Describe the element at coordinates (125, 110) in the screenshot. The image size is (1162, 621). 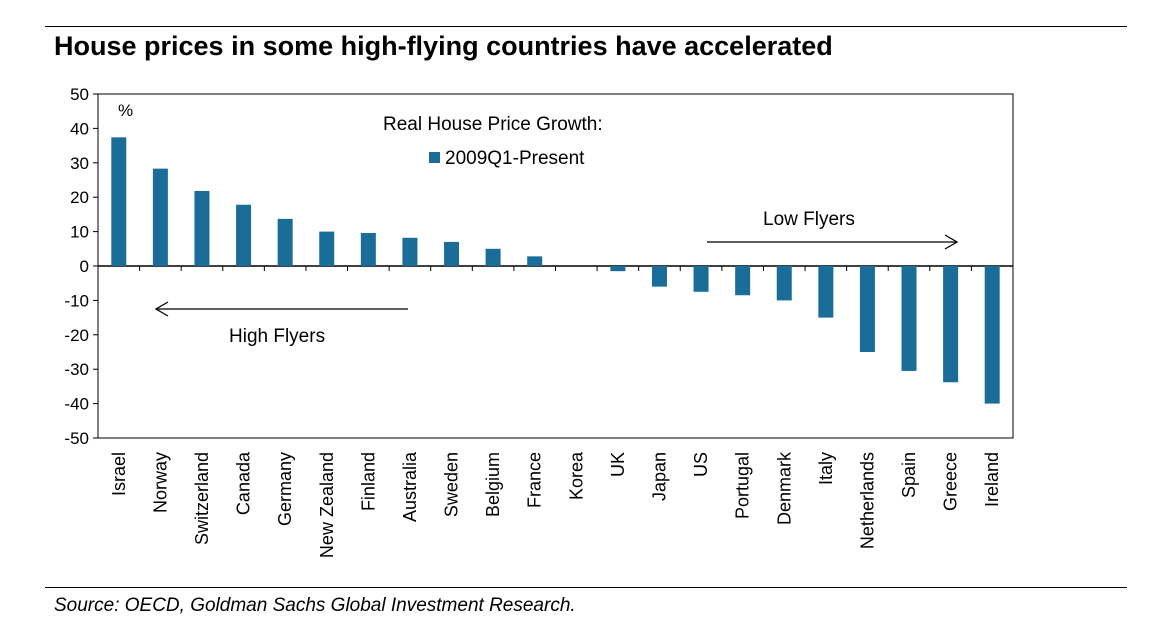
I see `unit-label: %` at that location.